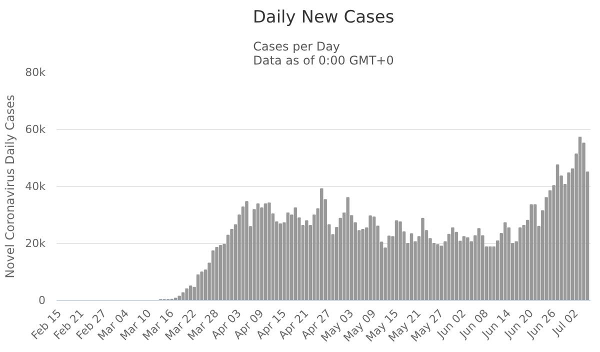  What do you see at coordinates (323, 54) in the screenshot?
I see `chart-subtitle: Cases per Day Data as of 0:00 GMT+0` at bounding box center [323, 54].